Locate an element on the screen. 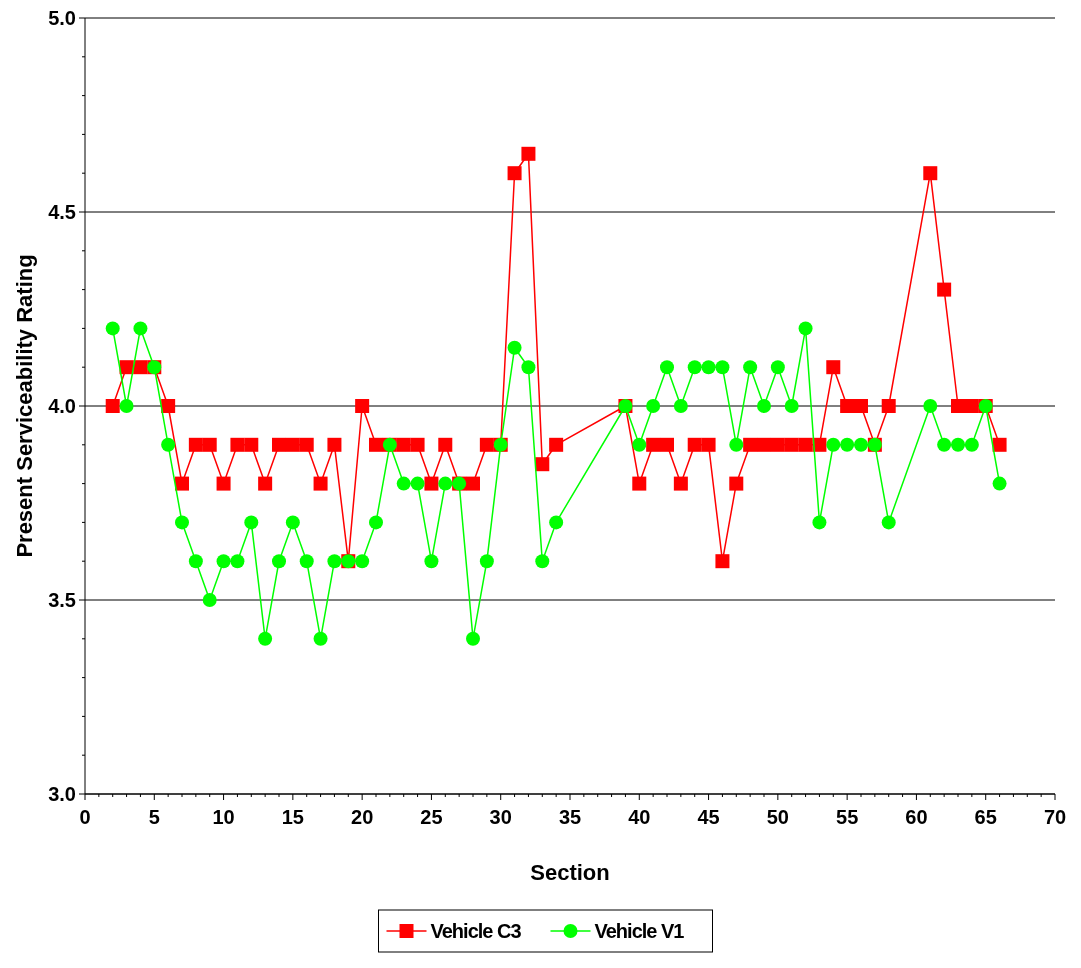 This screenshot has width=1081, height=968. y-tick-label: 3.5 is located at coordinates (62, 600).